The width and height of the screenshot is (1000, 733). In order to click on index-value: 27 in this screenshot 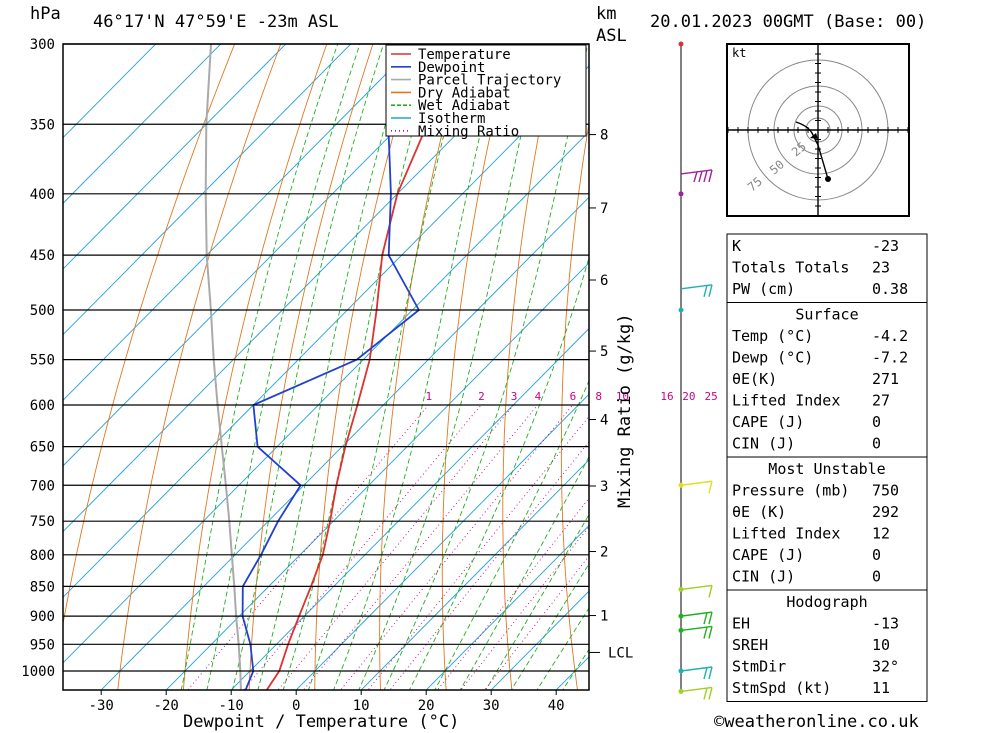, I will do `click(881, 401)`.